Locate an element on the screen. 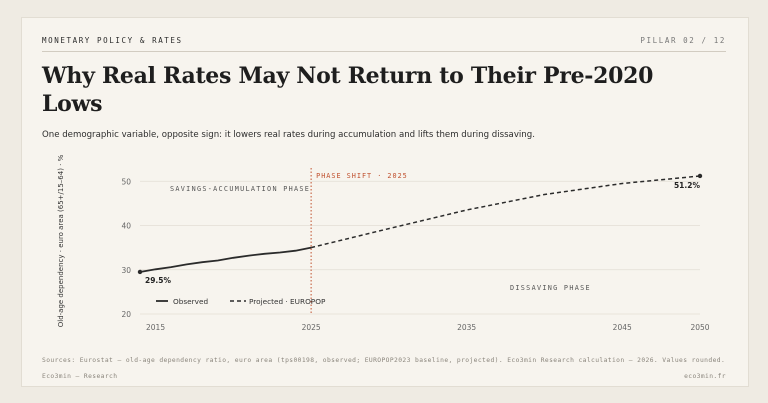 The image size is (768, 403). legend-label-projected: Projected · EUROPOP is located at coordinates (287, 301).